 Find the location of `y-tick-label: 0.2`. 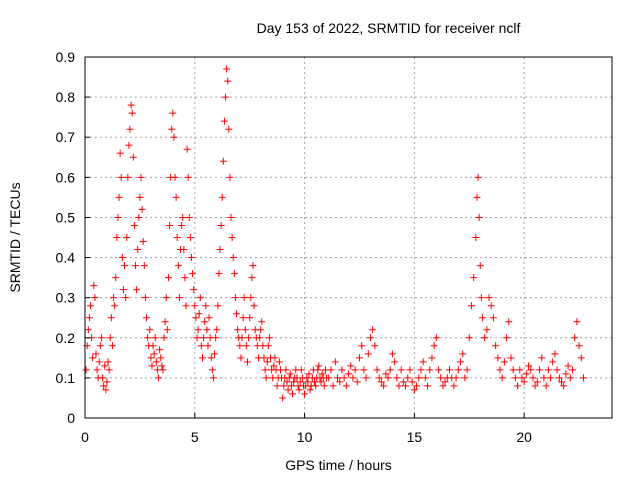

y-tick-label: 0.2 is located at coordinates (66, 338).